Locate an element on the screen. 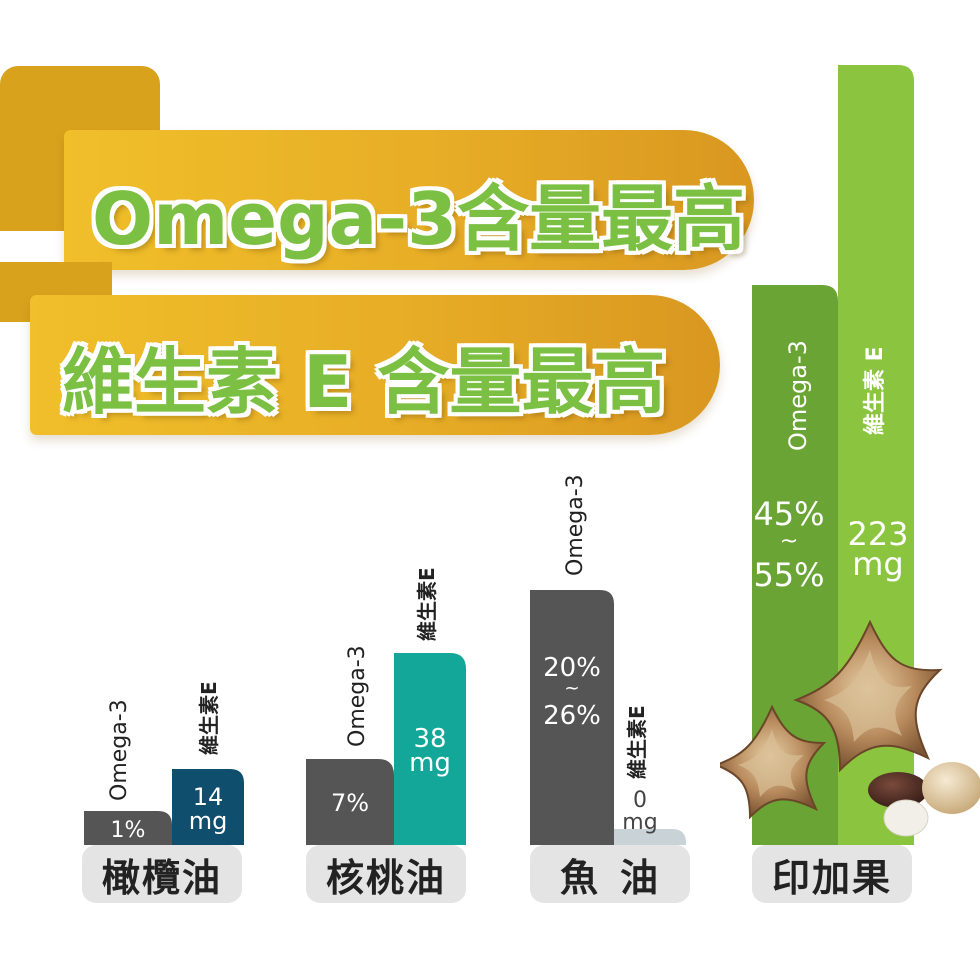  series-label-omega3-sacha-inchi: Omega-3 is located at coordinates (798, 395).